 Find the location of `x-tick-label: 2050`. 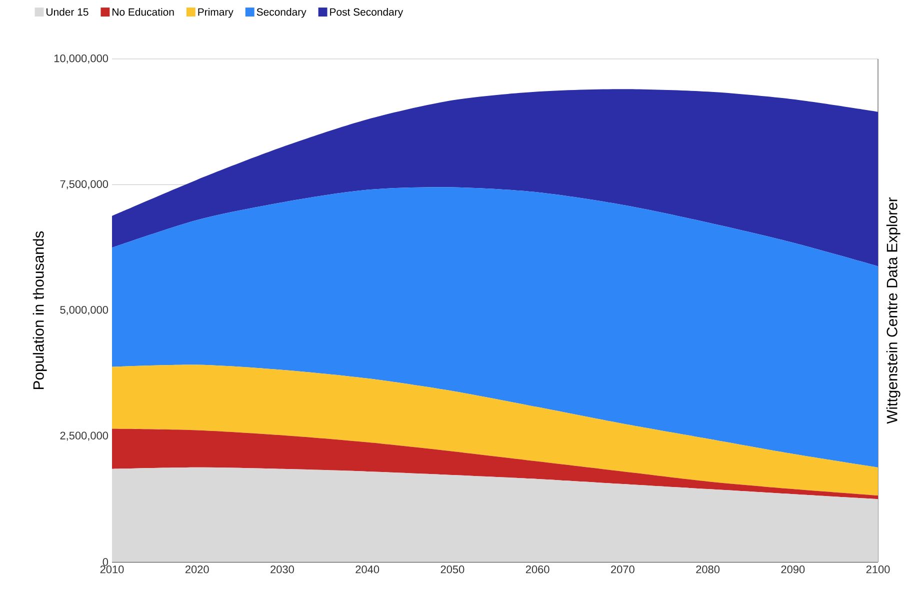

x-tick-label: 2050 is located at coordinates (452, 570).